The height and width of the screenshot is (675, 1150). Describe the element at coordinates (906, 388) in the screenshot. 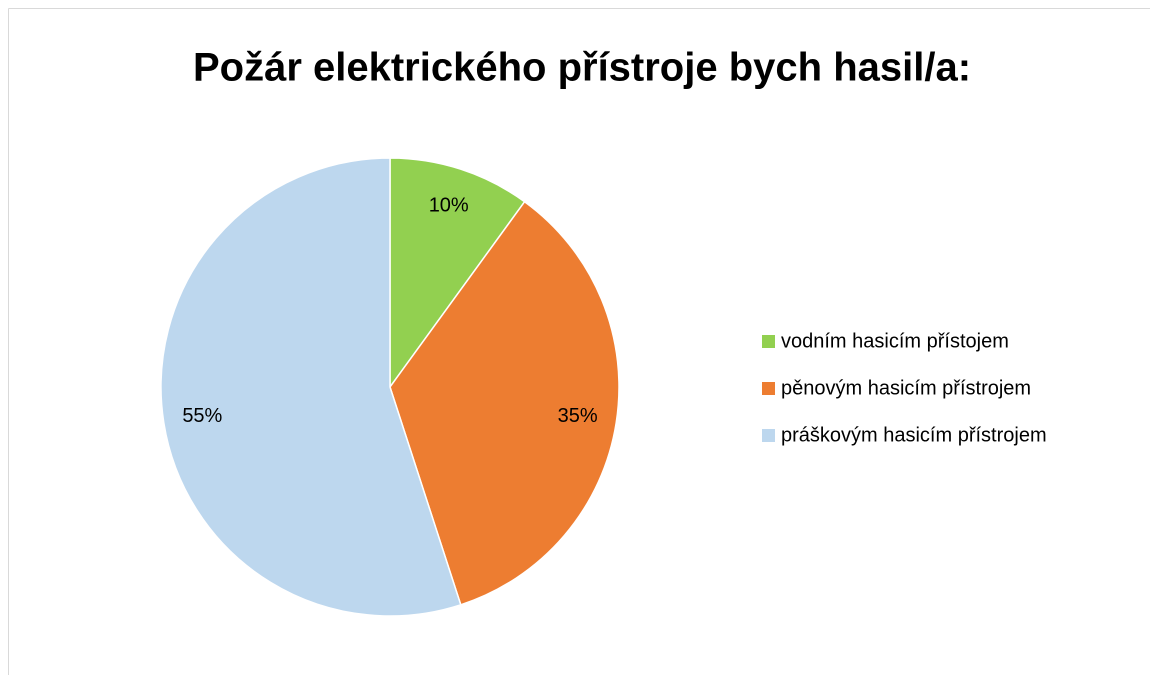

I see `legend-label: pěnovým hasicím přístrojem` at that location.